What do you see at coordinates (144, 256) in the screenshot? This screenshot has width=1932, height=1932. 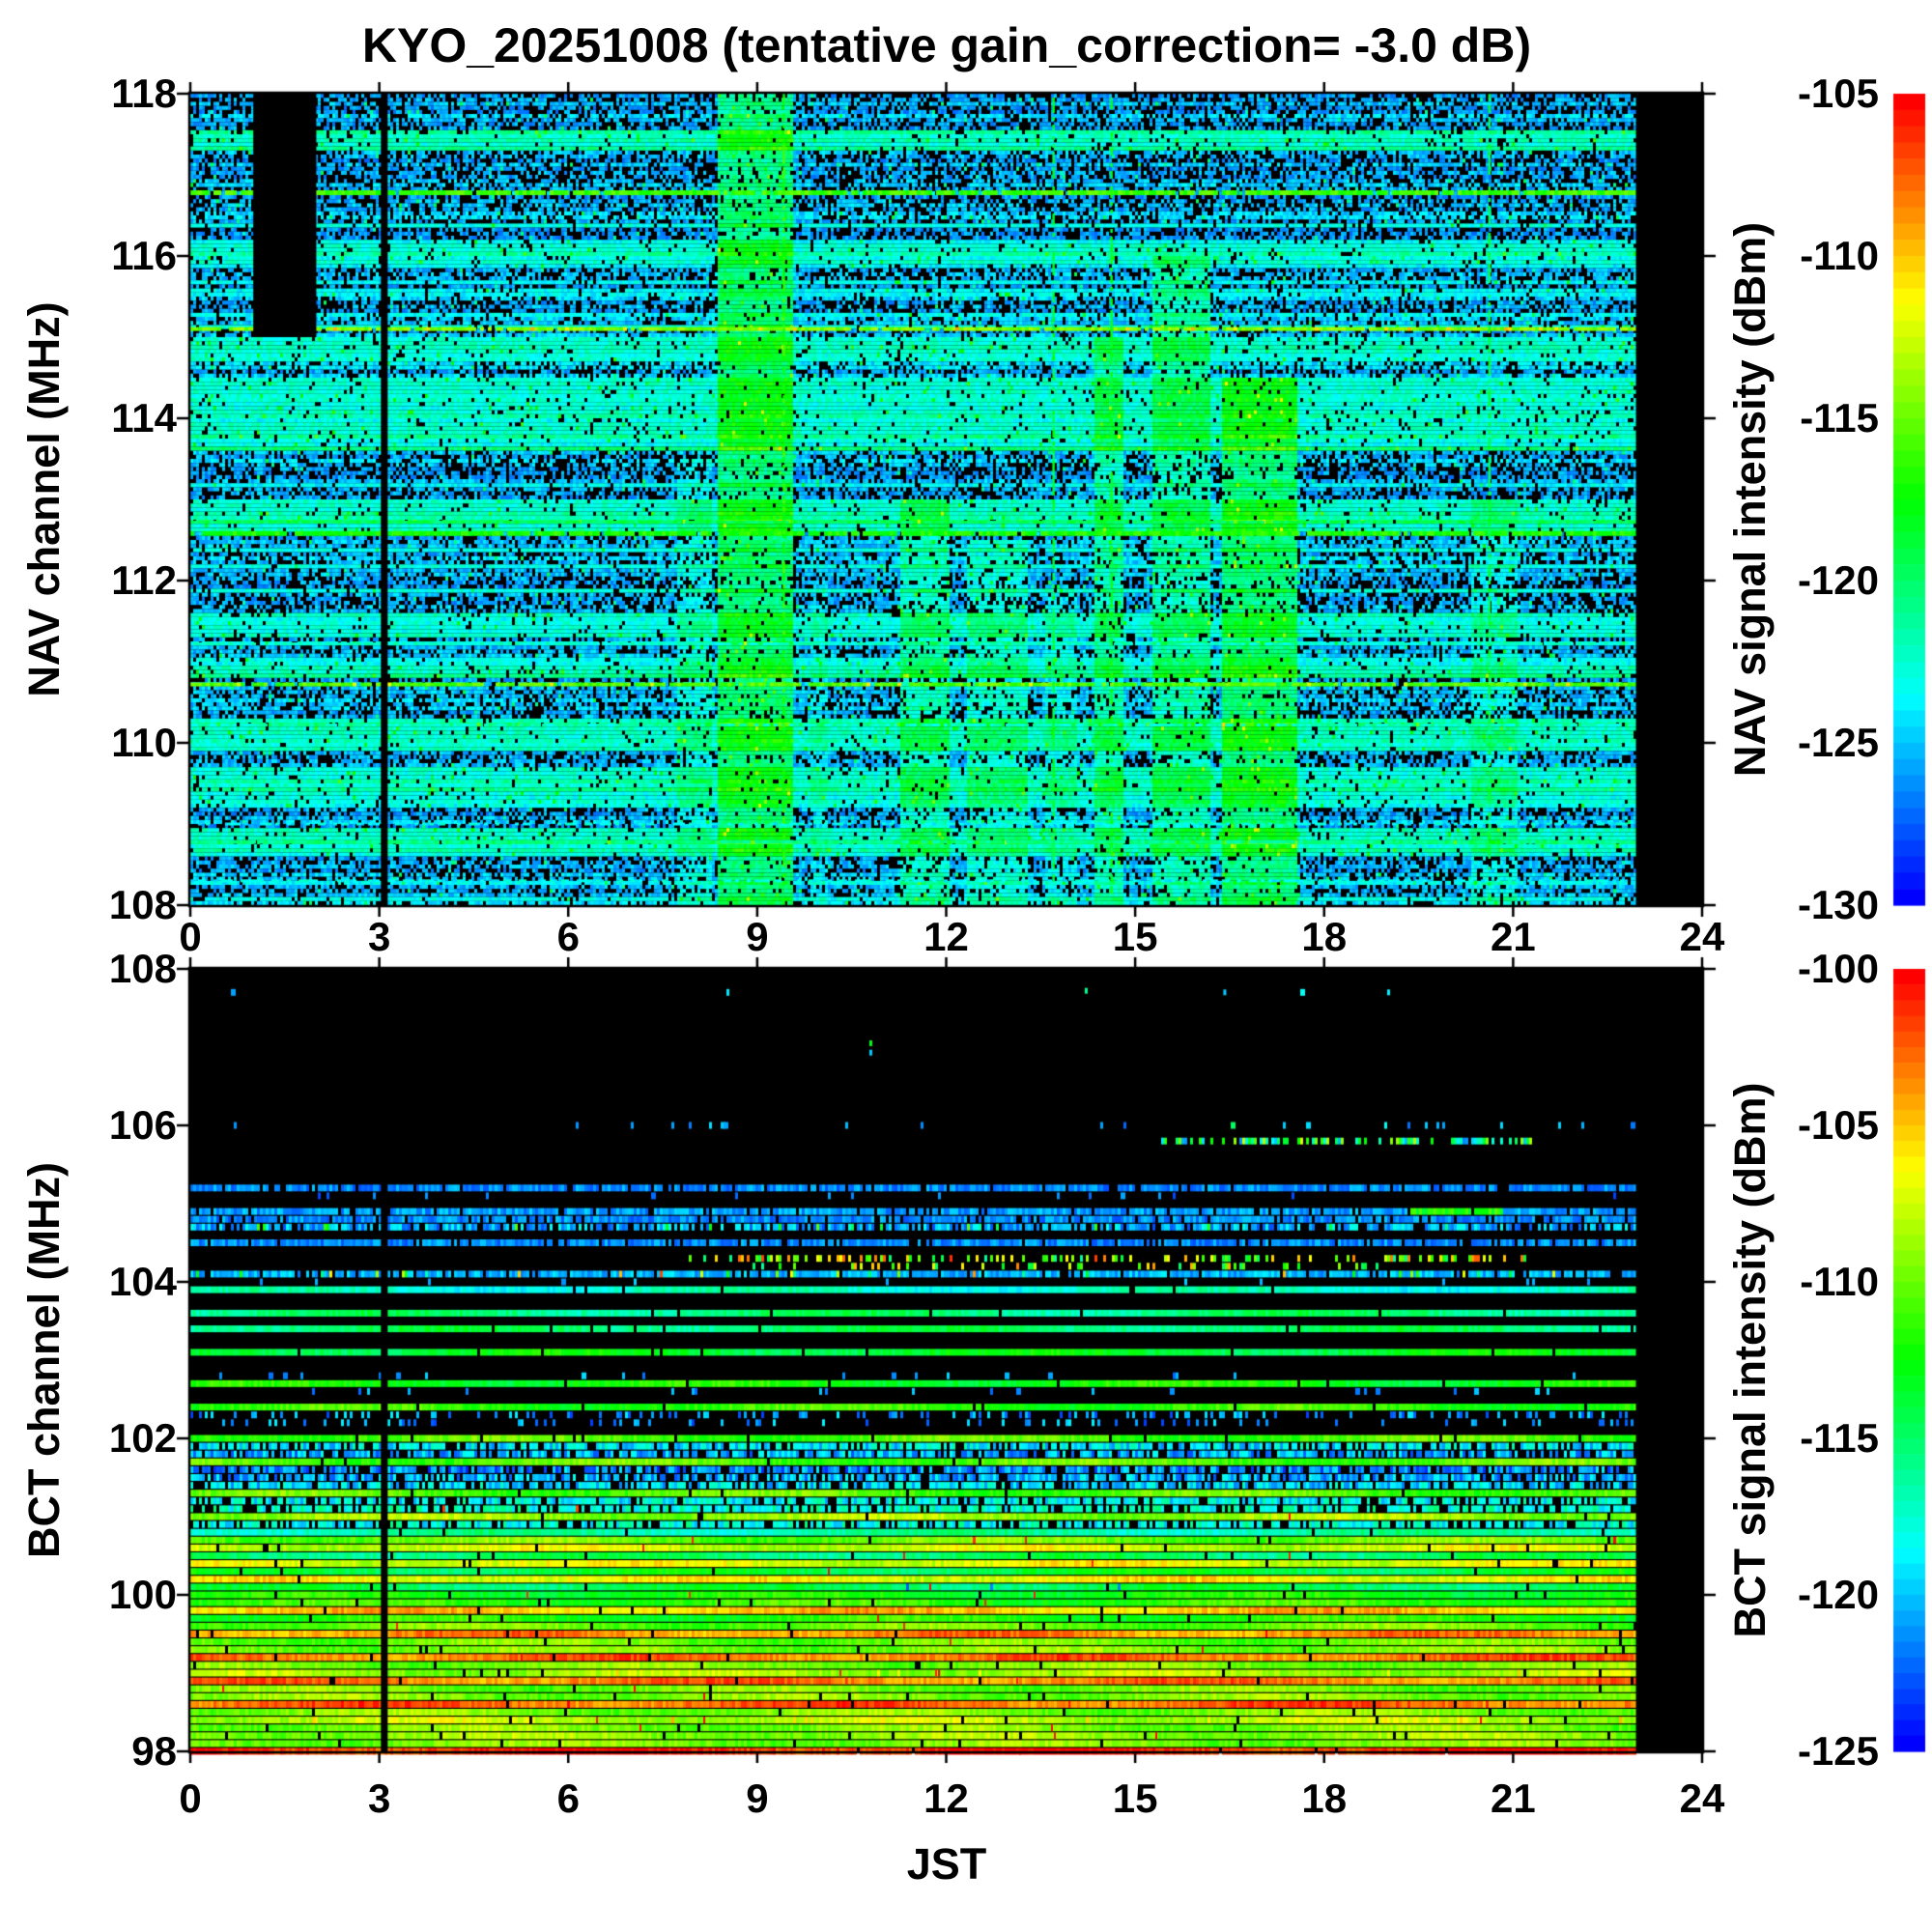 I see `nav-y-tick-label: 116` at bounding box center [144, 256].